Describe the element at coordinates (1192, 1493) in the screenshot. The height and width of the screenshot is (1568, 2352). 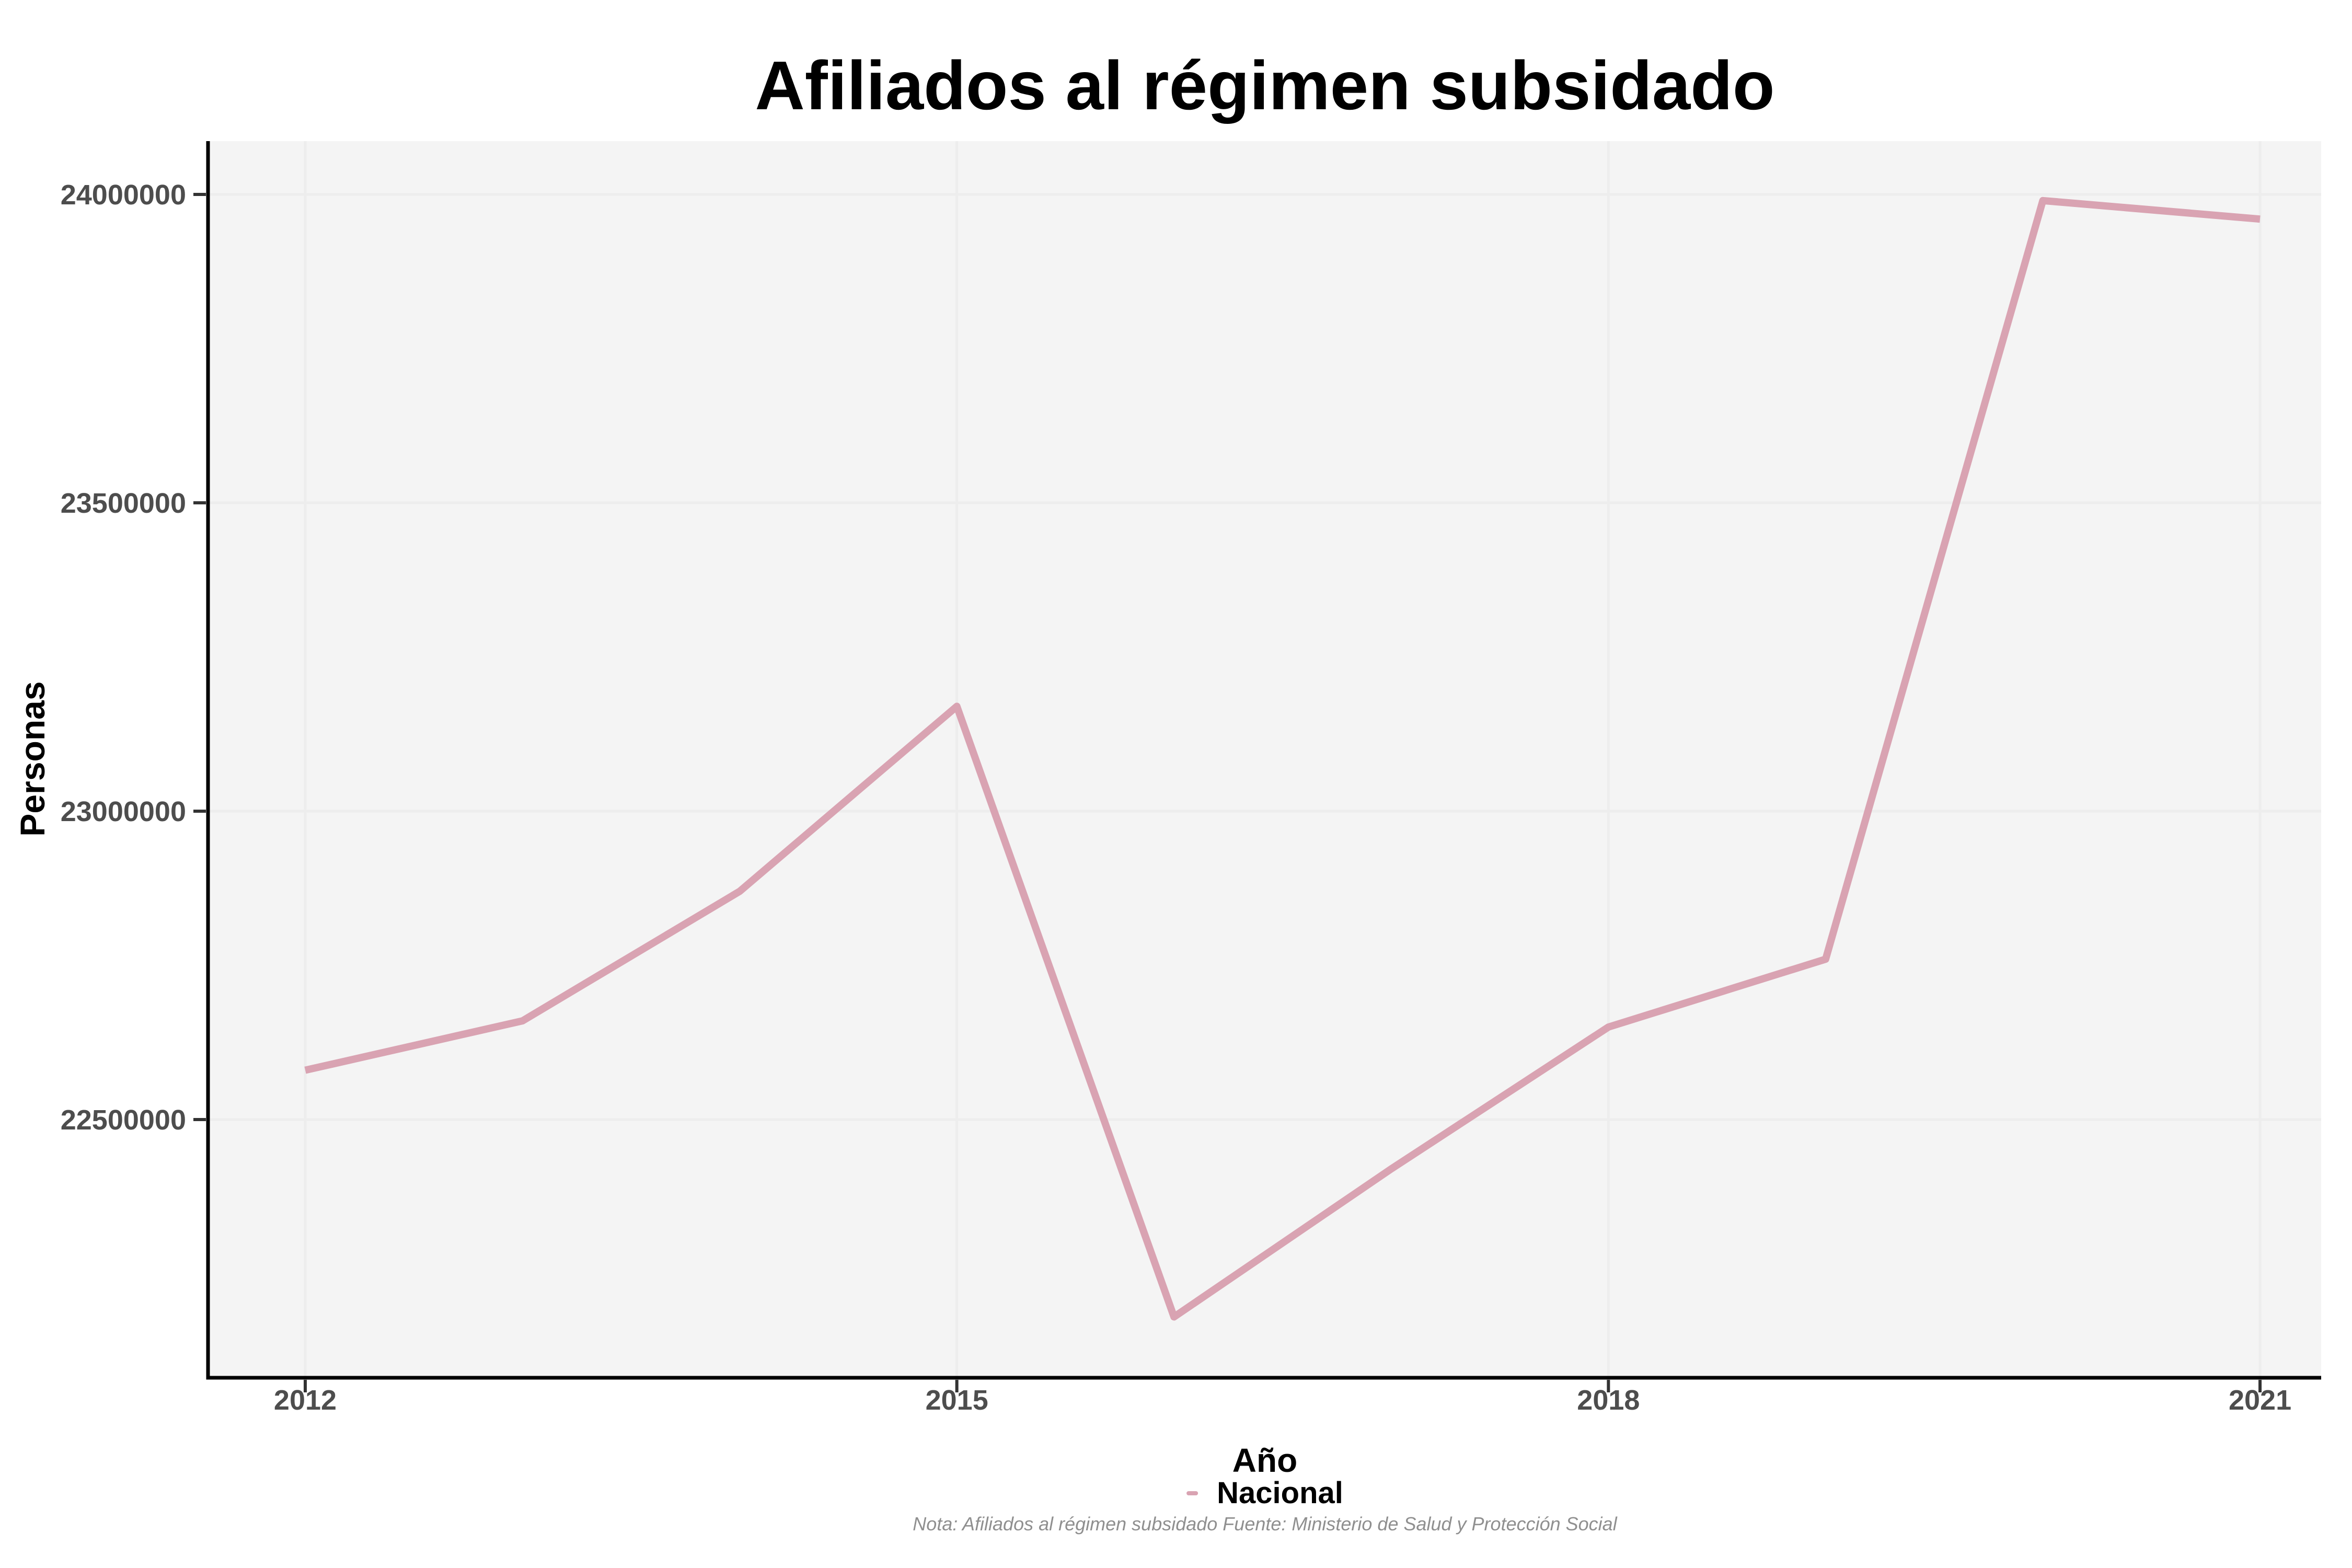
I see `legend-key-line` at that location.